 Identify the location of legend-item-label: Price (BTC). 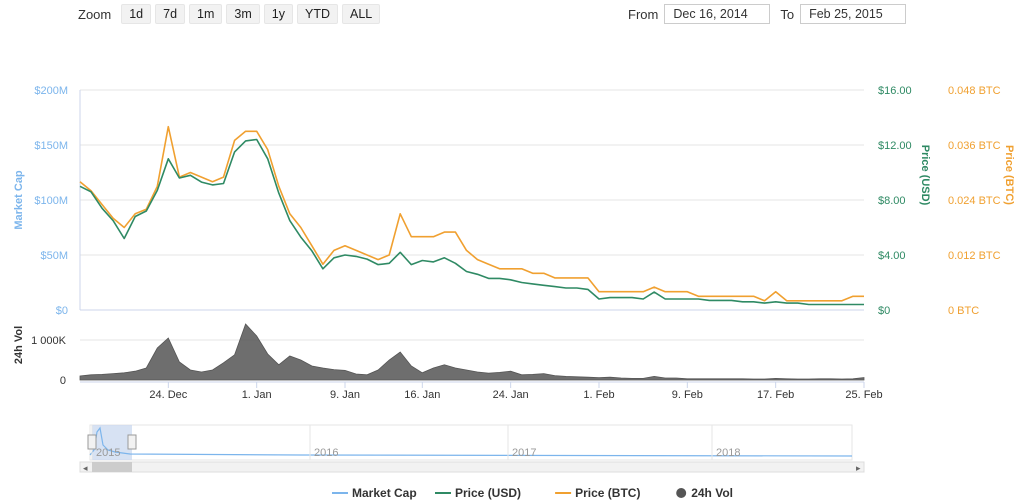
(607, 493).